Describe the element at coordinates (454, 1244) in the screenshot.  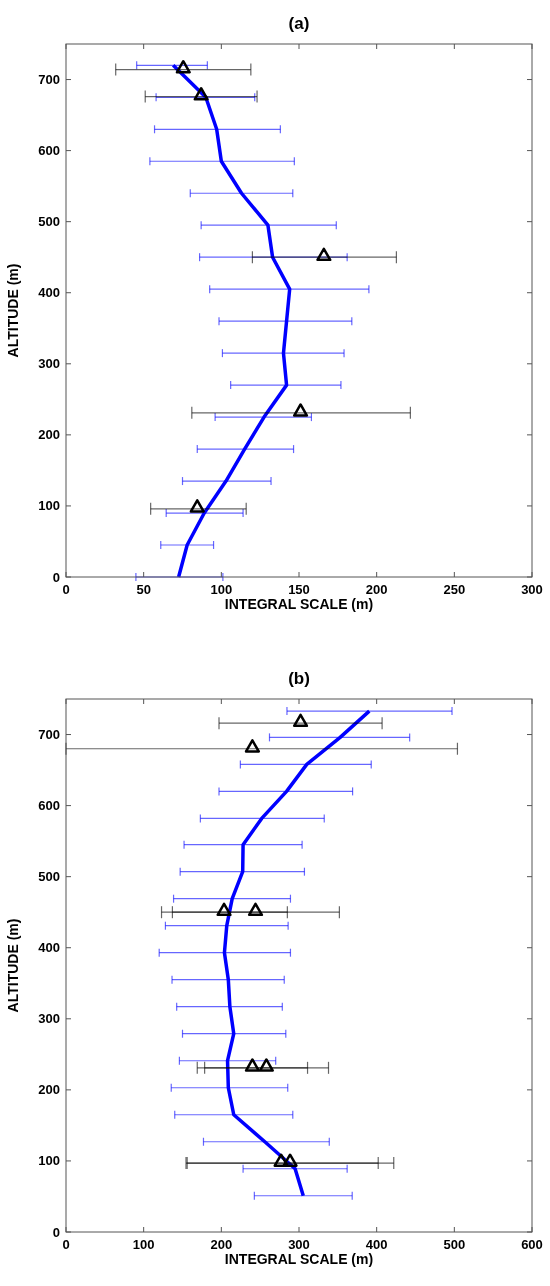
I see `x-tick-label: 500` at that location.